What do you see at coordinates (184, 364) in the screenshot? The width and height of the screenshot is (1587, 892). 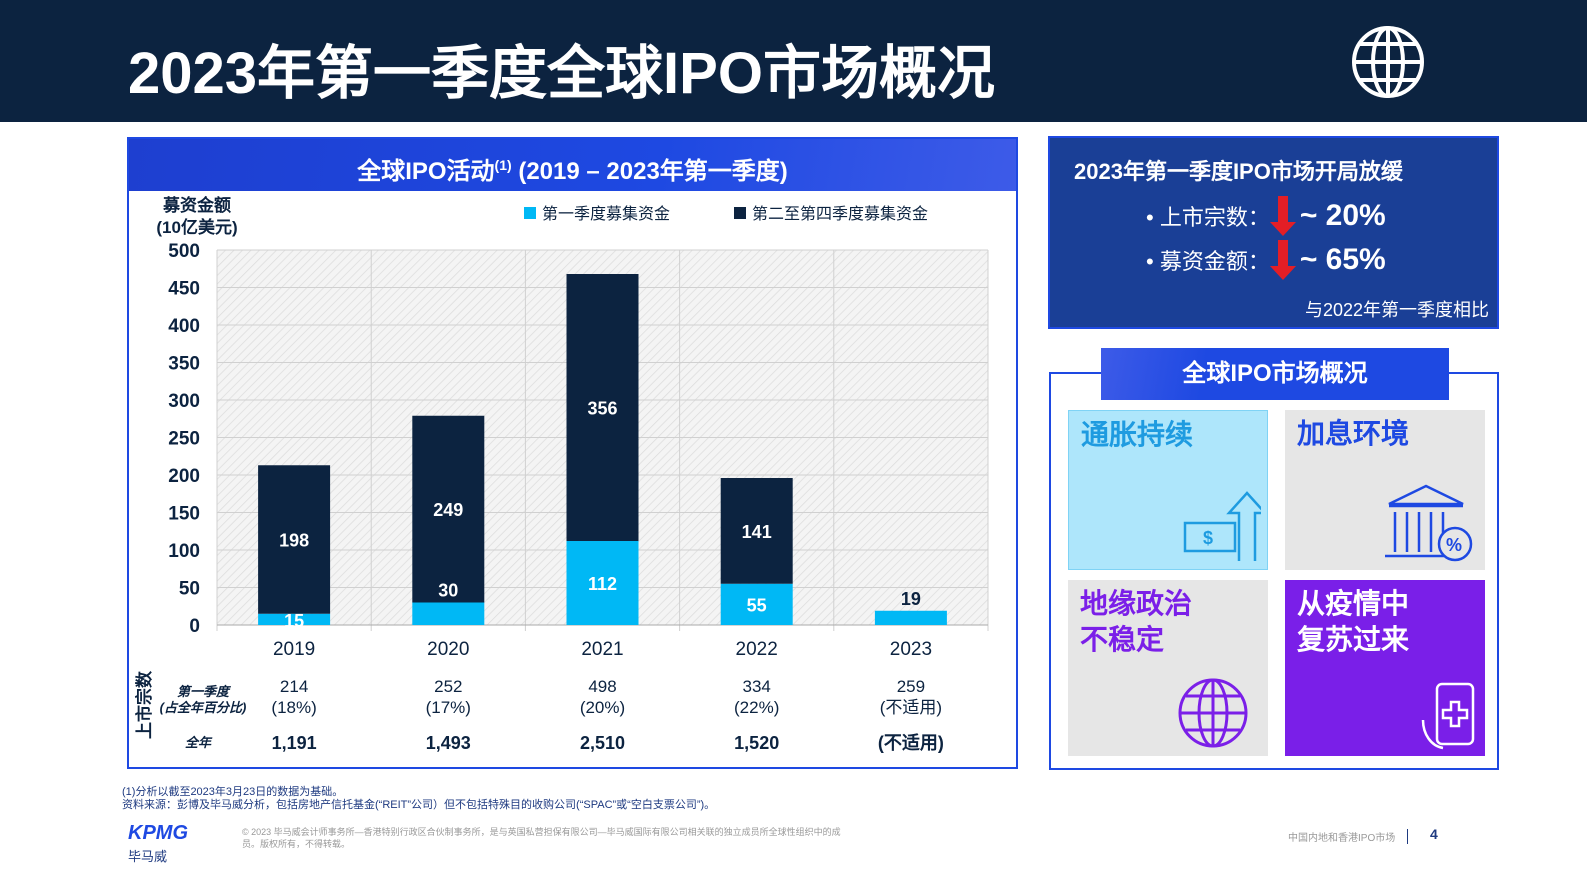 I see `y-tick-label: 350` at bounding box center [184, 364].